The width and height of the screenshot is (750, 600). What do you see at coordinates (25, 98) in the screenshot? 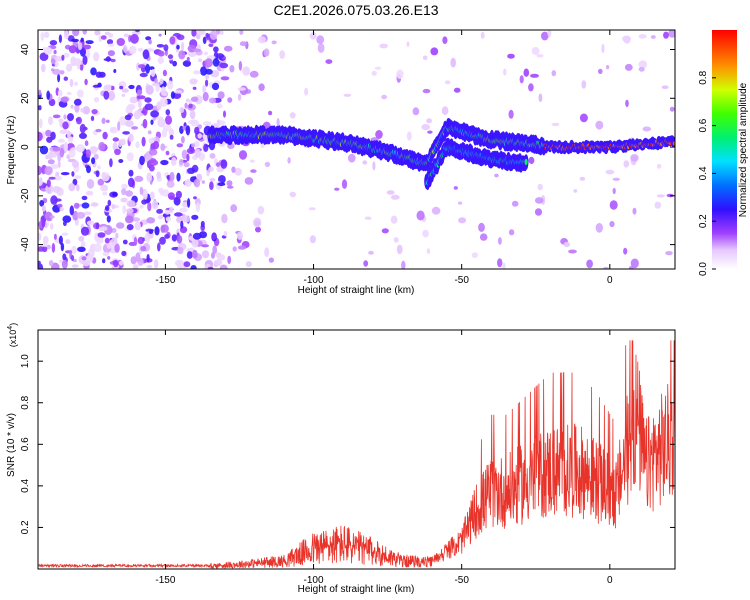
I see `spectrogram-y-tick-label: 20` at bounding box center [25, 98].